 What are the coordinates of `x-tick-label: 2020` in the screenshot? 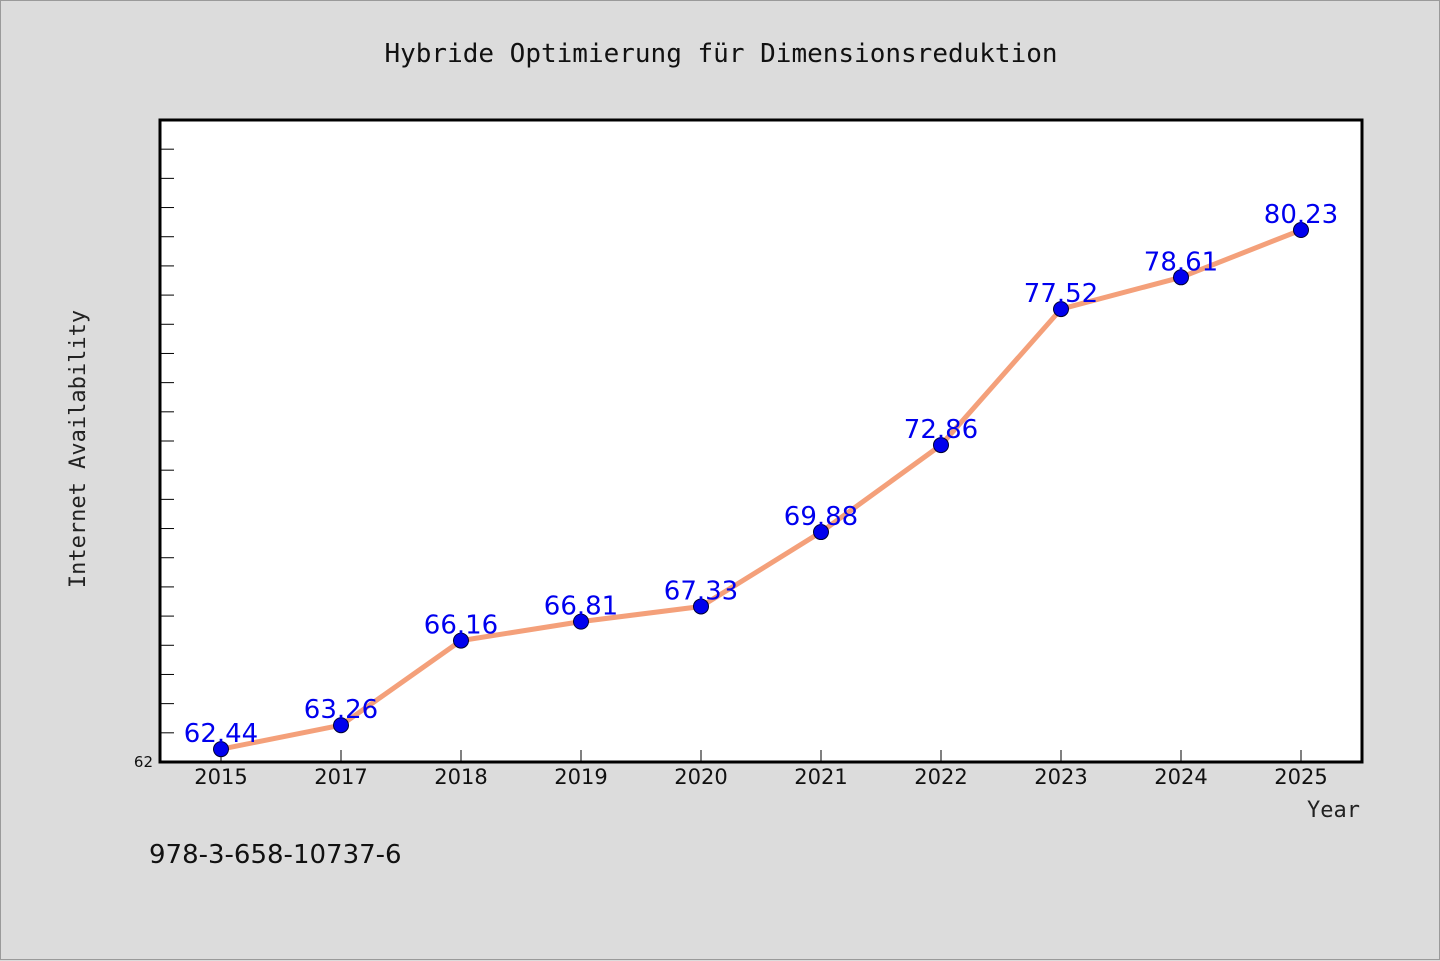 It's located at (700, 777).